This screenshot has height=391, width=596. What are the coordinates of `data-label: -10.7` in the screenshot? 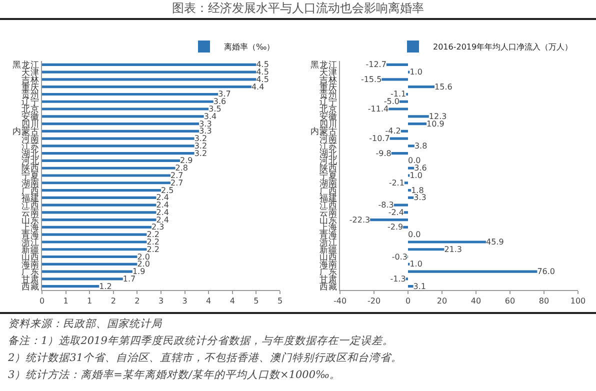 It's located at (379, 139).